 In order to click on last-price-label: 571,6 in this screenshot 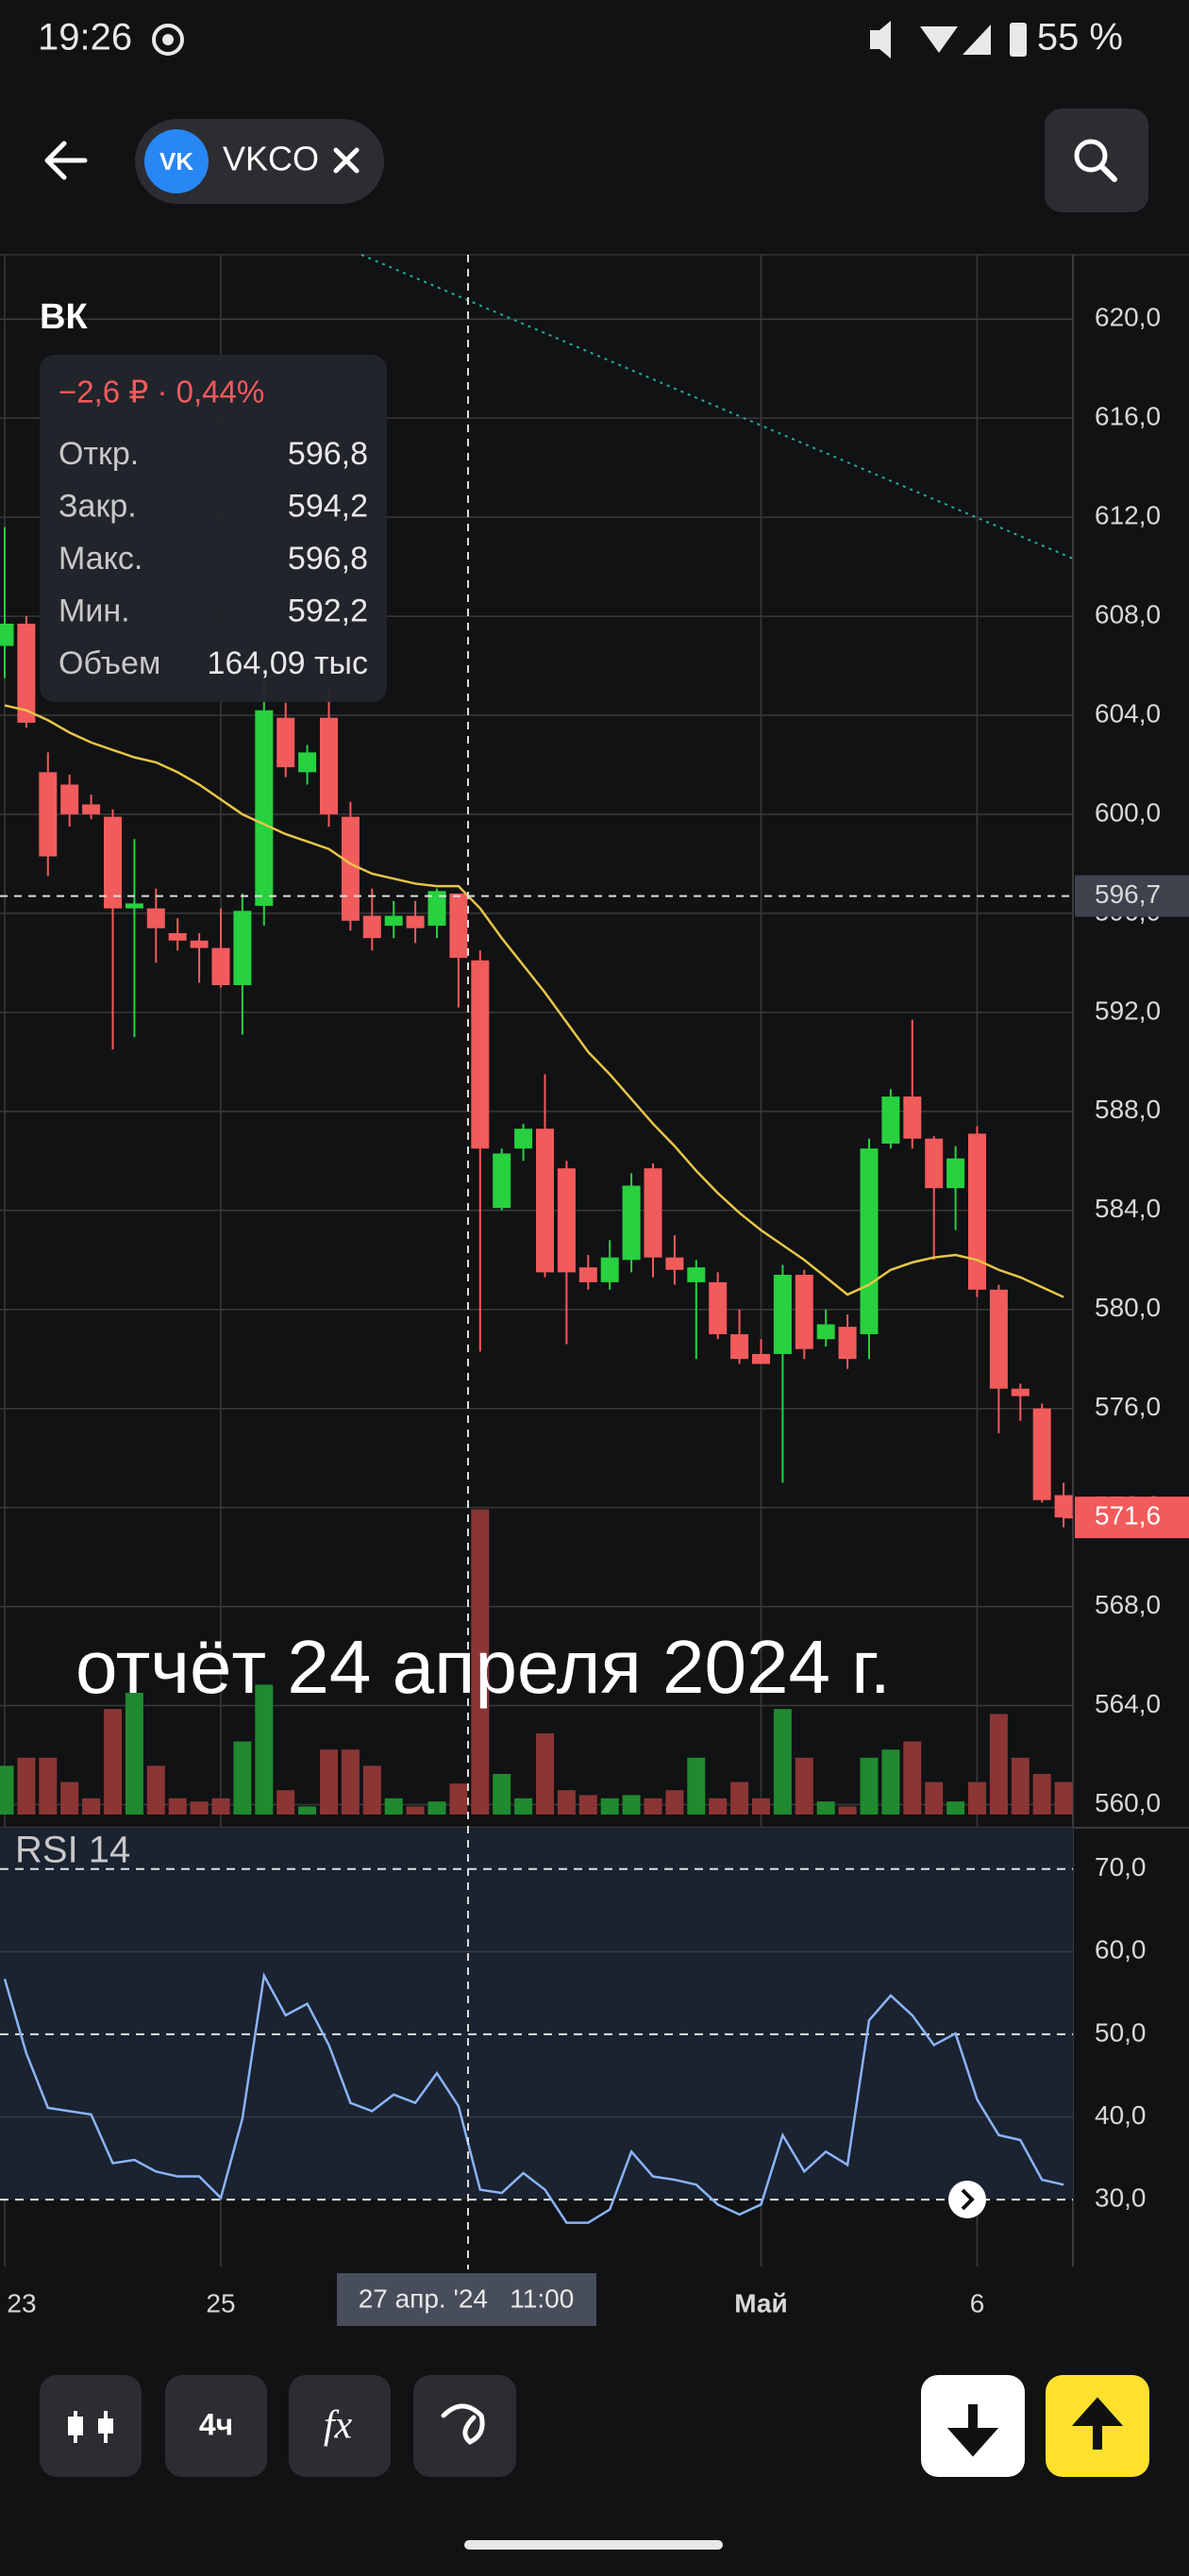, I will do `click(1128, 1516)`.